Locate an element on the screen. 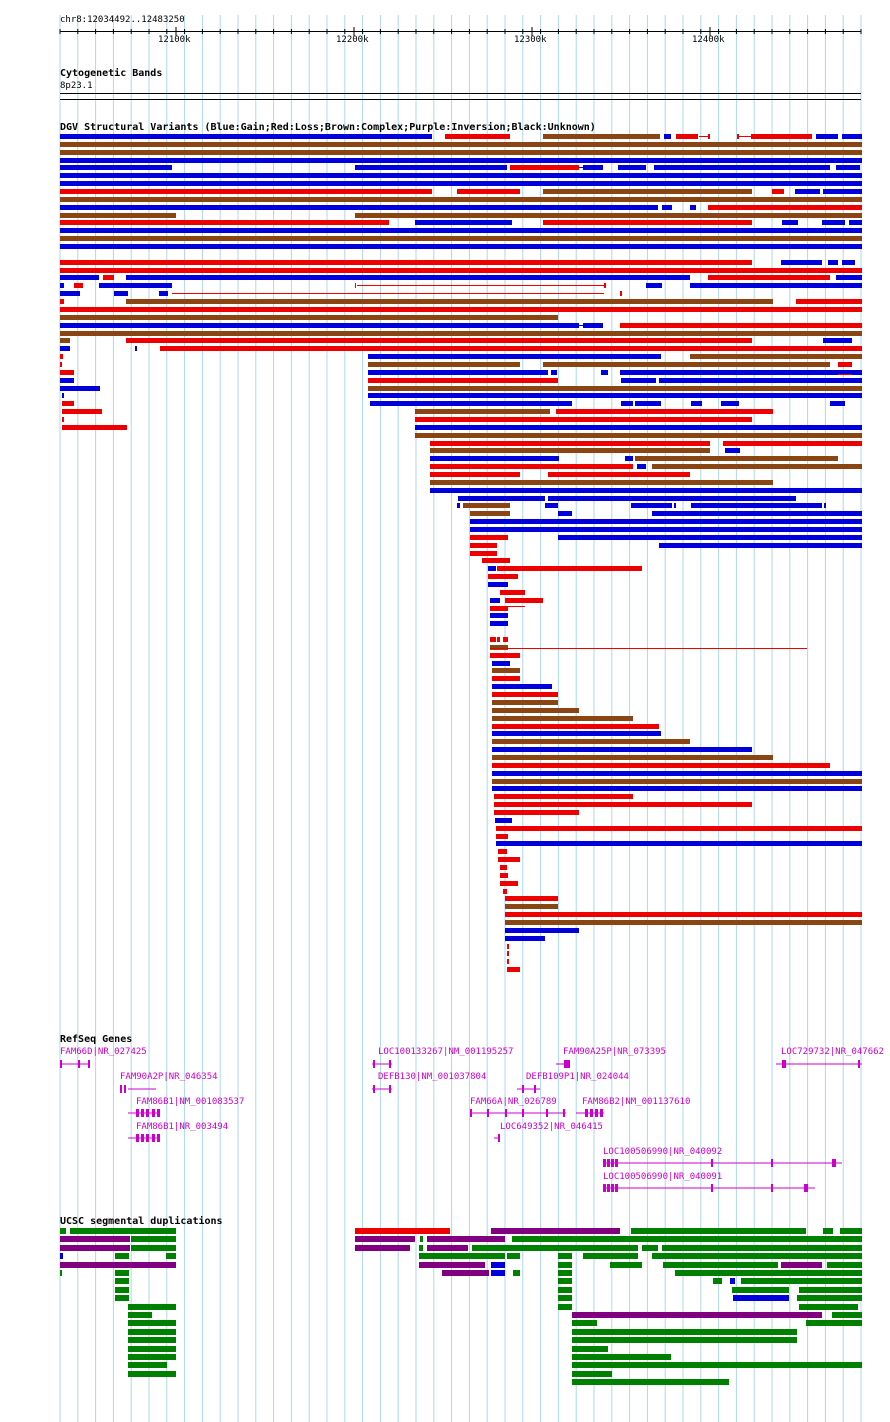 The height and width of the screenshot is (1422, 890). gene-label: FAM86B1|NR_003494 is located at coordinates (182, 1127).